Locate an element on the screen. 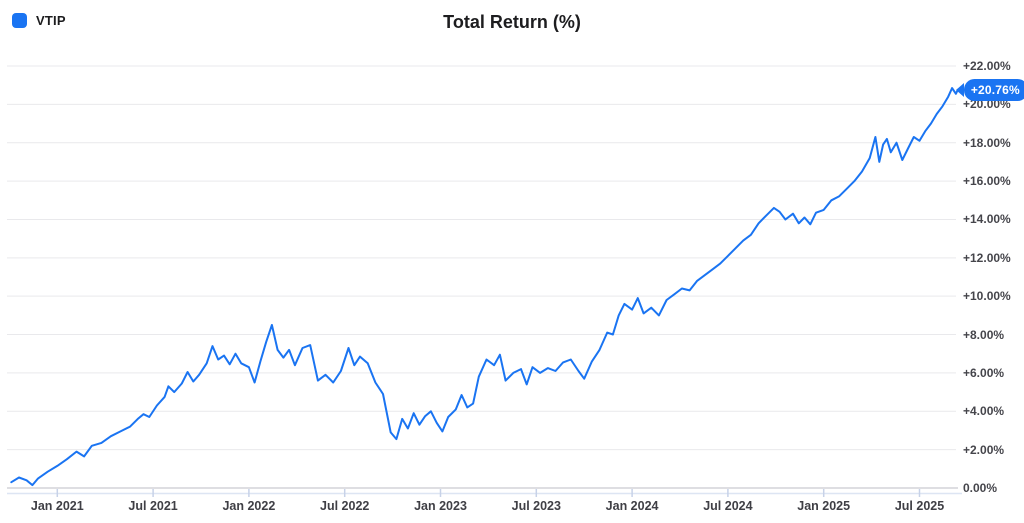 The image size is (1024, 523). x-tick-label: Jan 2021 is located at coordinates (57, 506).